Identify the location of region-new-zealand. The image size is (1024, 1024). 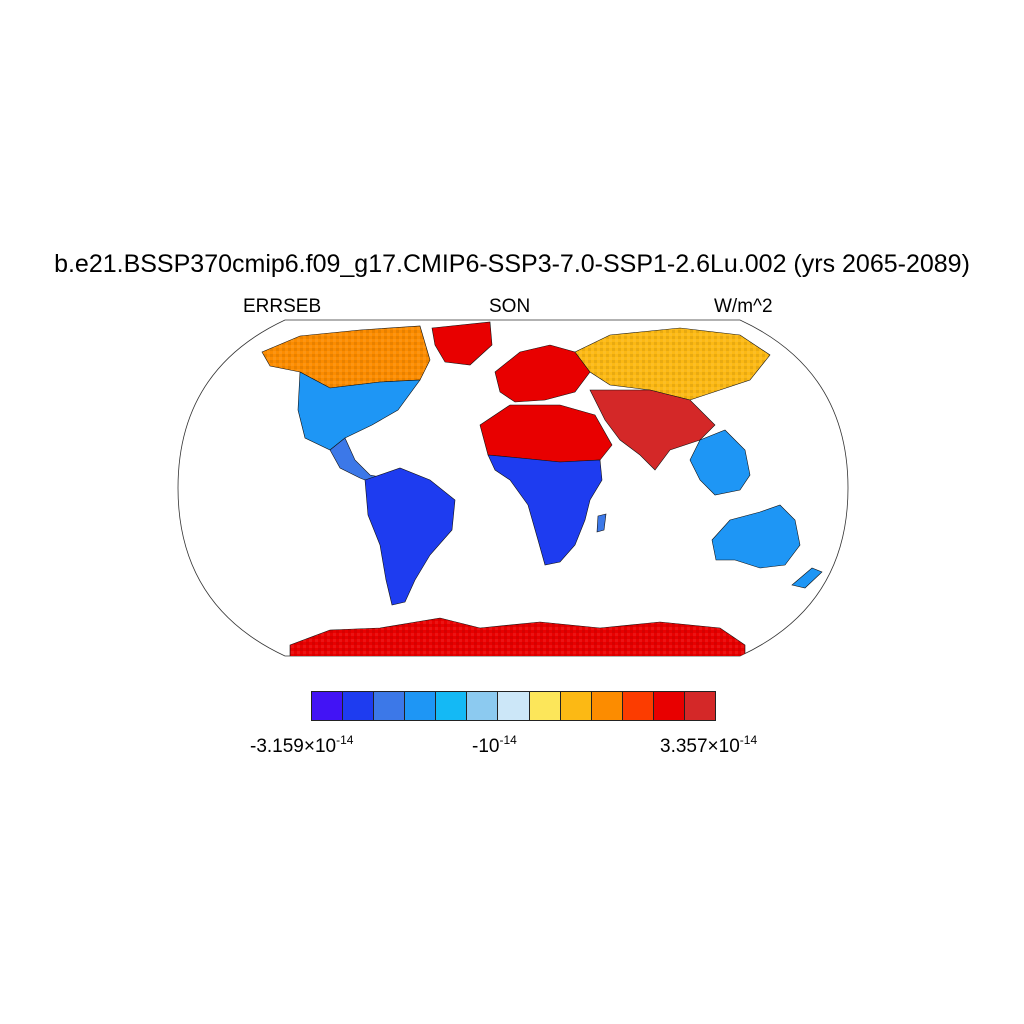
(807, 578).